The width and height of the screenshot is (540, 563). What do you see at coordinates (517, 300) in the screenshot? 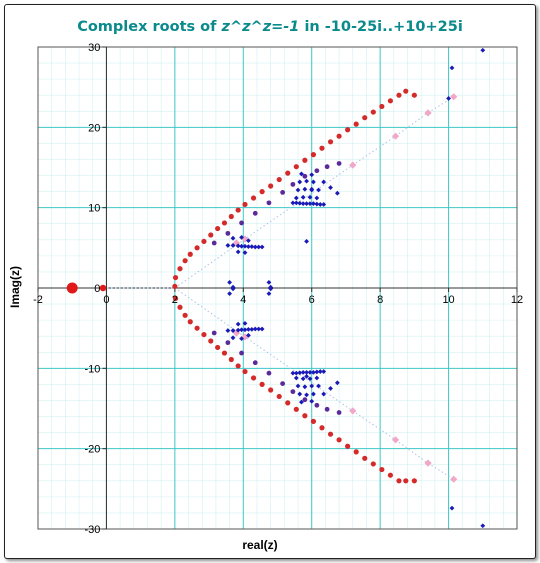
I see `x-tick-label: 12` at bounding box center [517, 300].